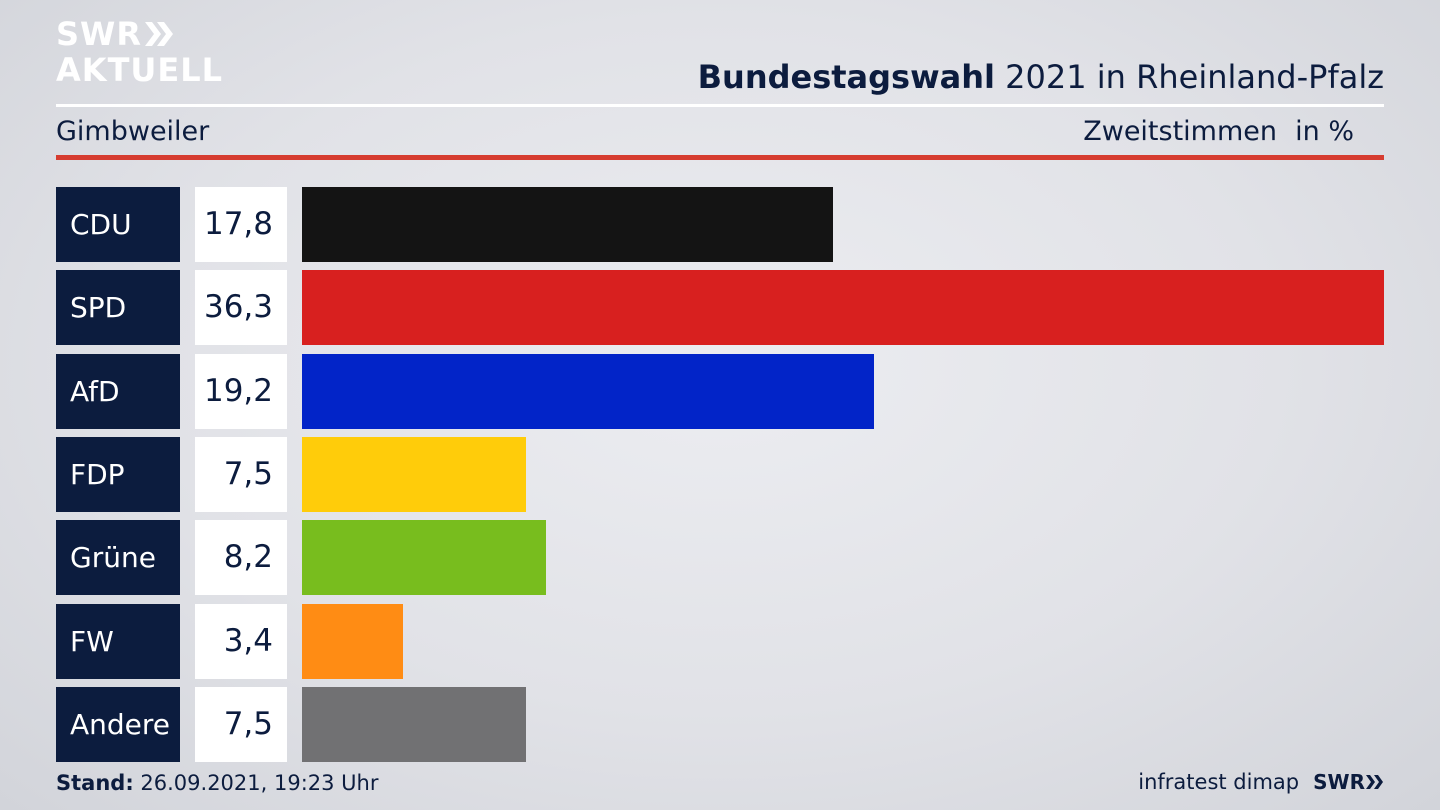  Describe the element at coordinates (1339, 782) in the screenshot. I see `brand-label: SWR` at that location.